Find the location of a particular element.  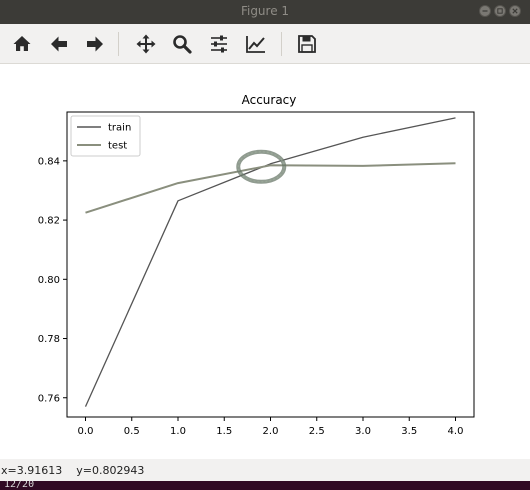

floppy-disk-icon is located at coordinates (307, 44).